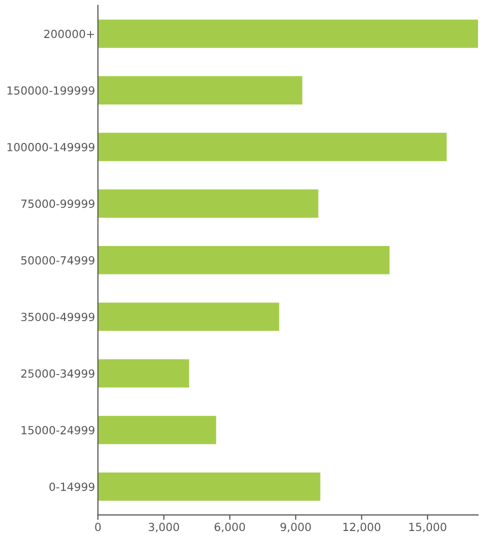 The image size is (480, 542). Describe the element at coordinates (51, 147) in the screenshot. I see `y-tick-label: 100000-149999` at that location.